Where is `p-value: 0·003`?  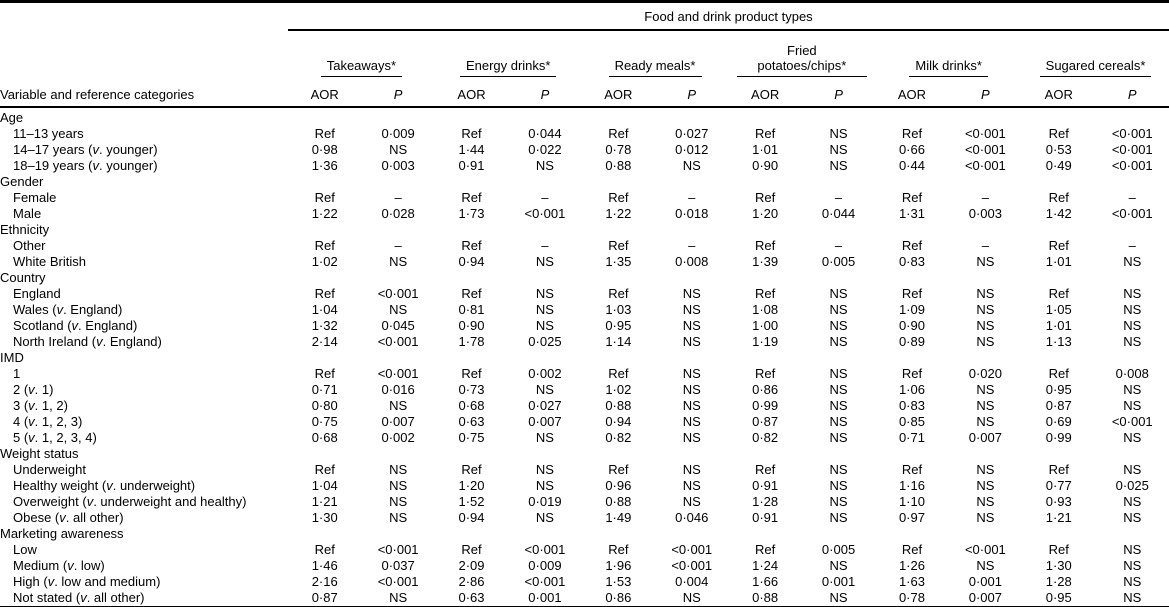
p-value: 0·003 is located at coordinates (985, 213).